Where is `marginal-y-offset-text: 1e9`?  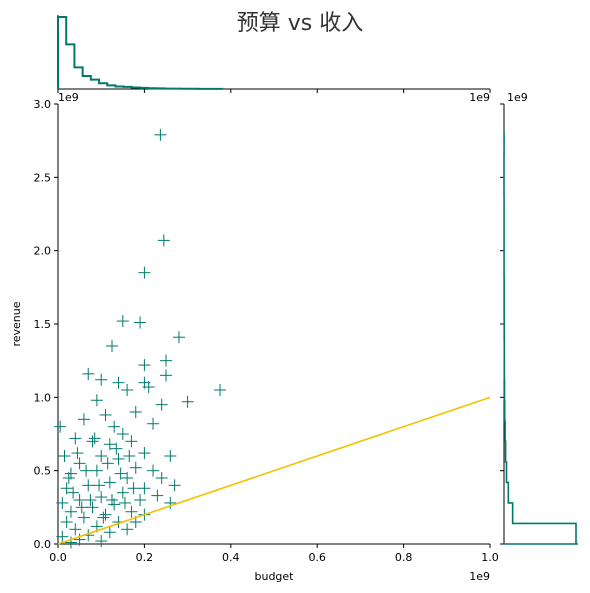
marginal-y-offset-text: 1e9 is located at coordinates (517, 97).